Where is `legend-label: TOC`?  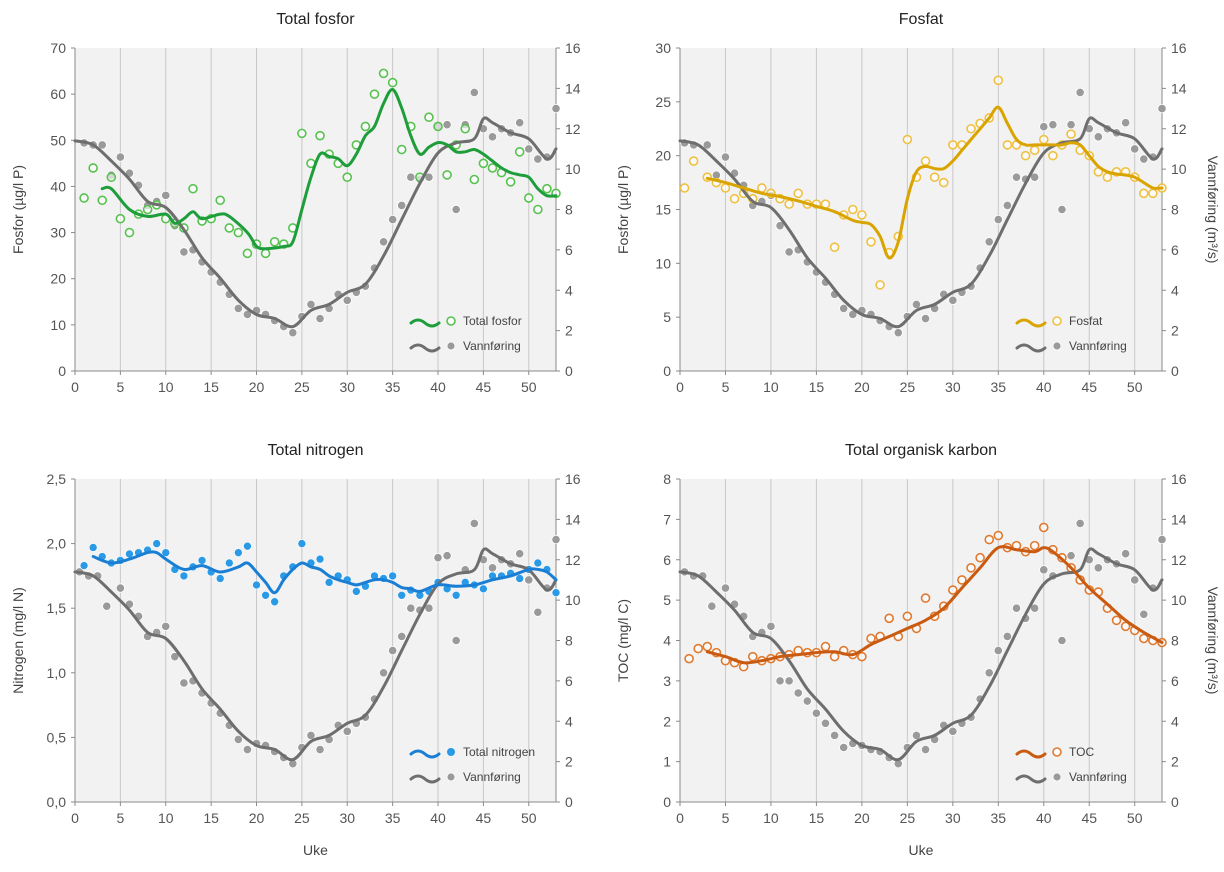
legend-label: TOC is located at coordinates (1081, 752).